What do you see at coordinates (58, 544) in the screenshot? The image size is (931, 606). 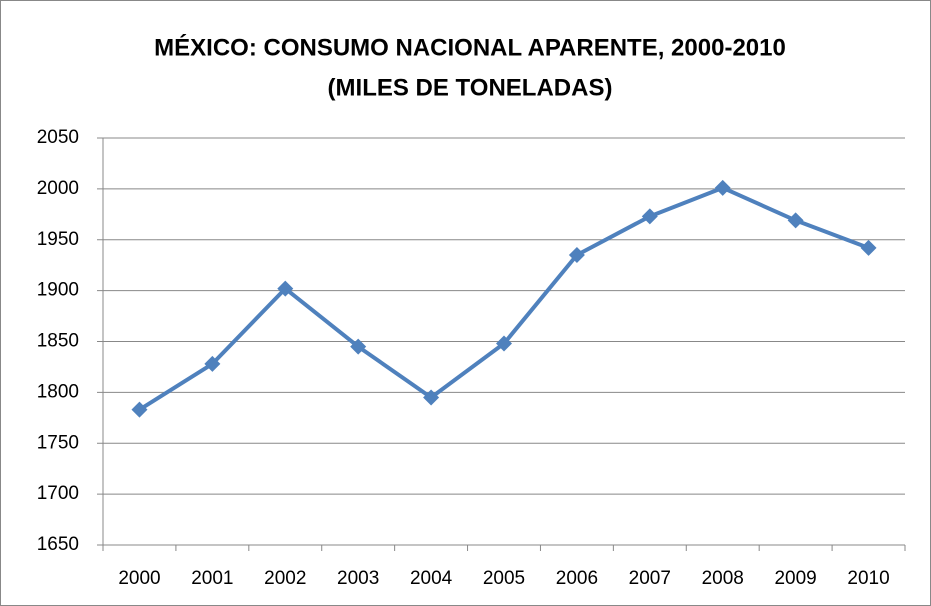 I see `y-tick-label: 1650` at bounding box center [58, 544].